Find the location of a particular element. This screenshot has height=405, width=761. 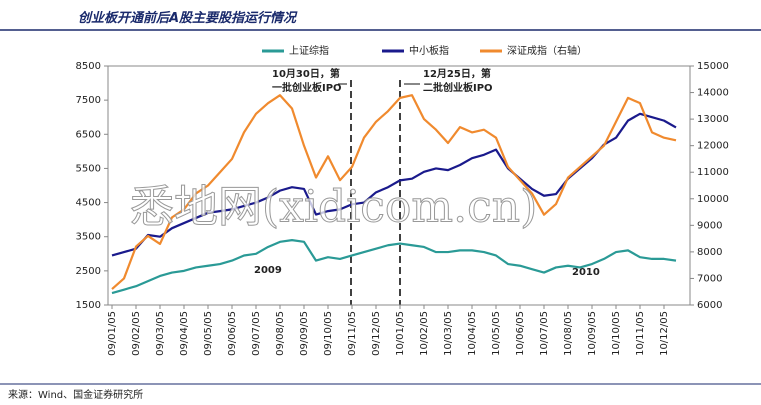

legend-label: 深证成指（右轴） is located at coordinates (547, 50).